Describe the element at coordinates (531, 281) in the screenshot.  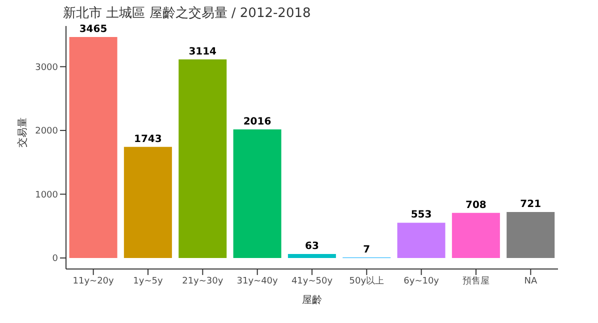
I see `x-tick-label: NA` at that location.